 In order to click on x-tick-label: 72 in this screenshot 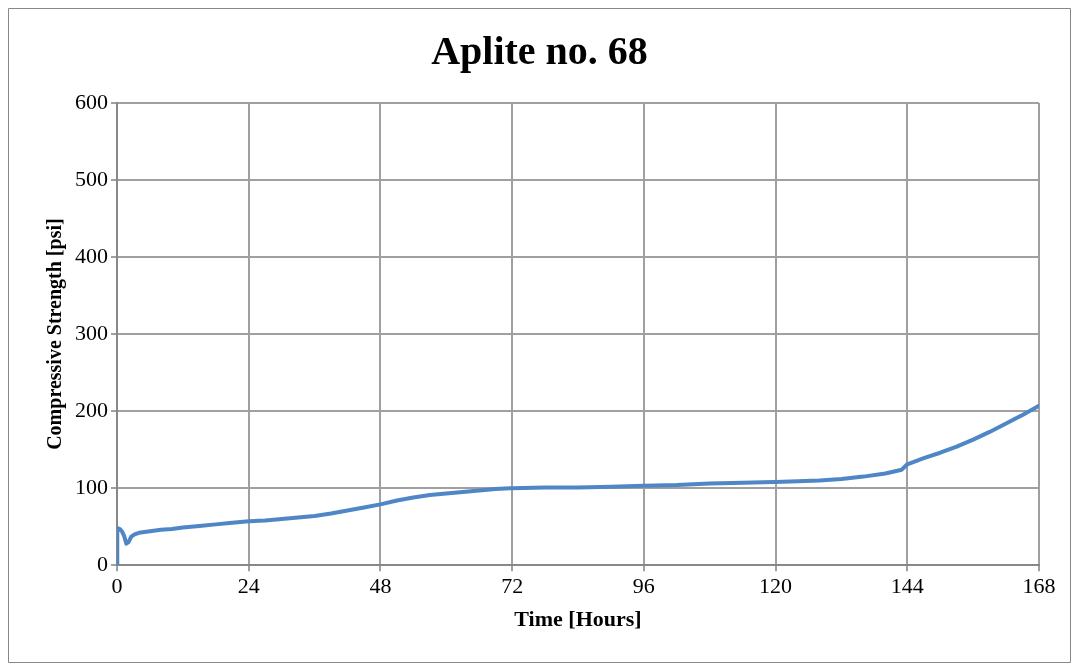, I will do `click(512, 586)`.